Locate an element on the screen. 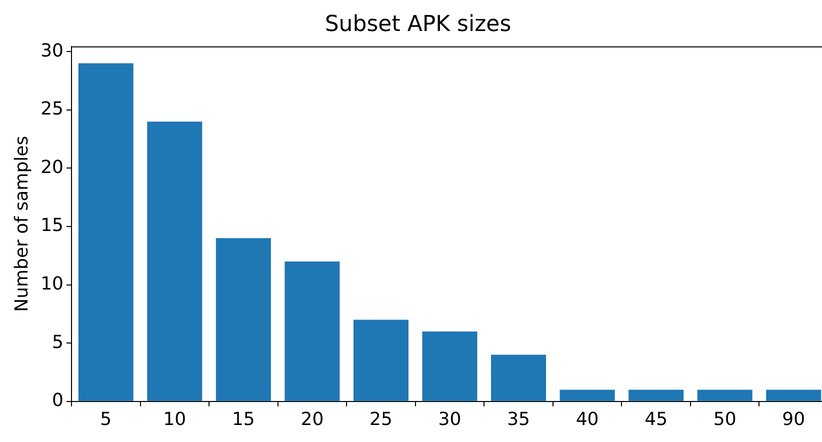  x-tick-label: 10 is located at coordinates (174, 419).